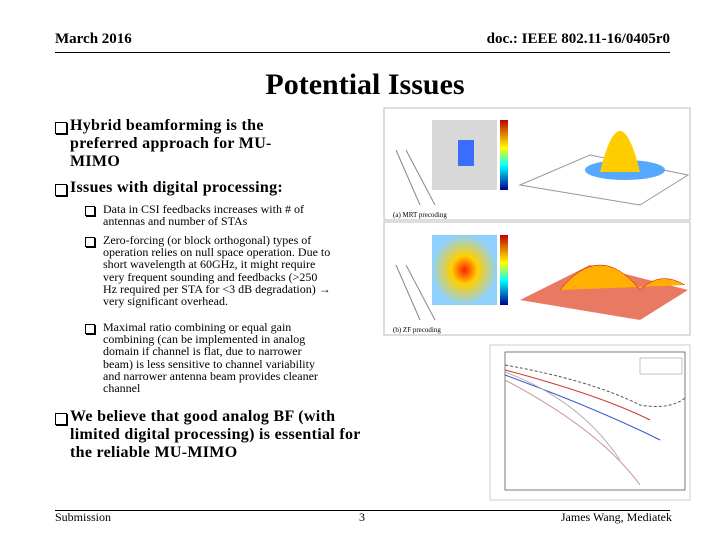 The image size is (720, 540). What do you see at coordinates (365, 84) in the screenshot?
I see `slide-title: Potential Issues` at bounding box center [365, 84].